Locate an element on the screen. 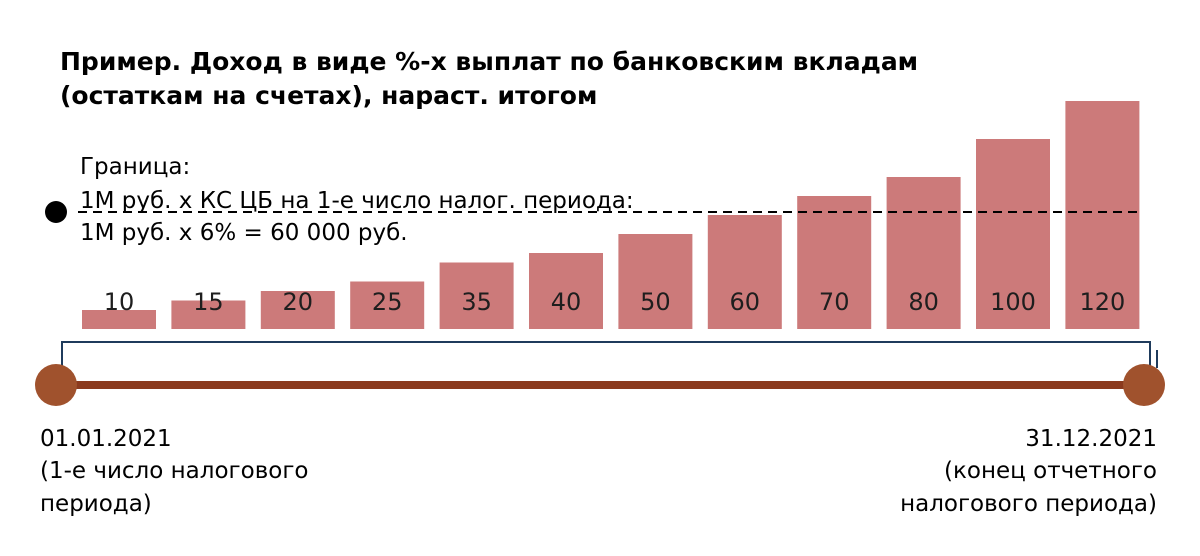  start-date-label: 01.01.2021 is located at coordinates (106, 439).